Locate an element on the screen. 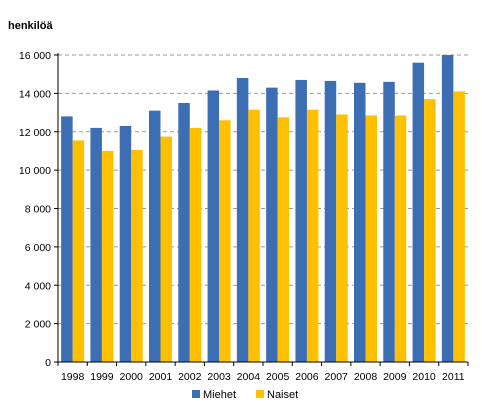  legend-label-miehet: Miehet is located at coordinates (219, 395).